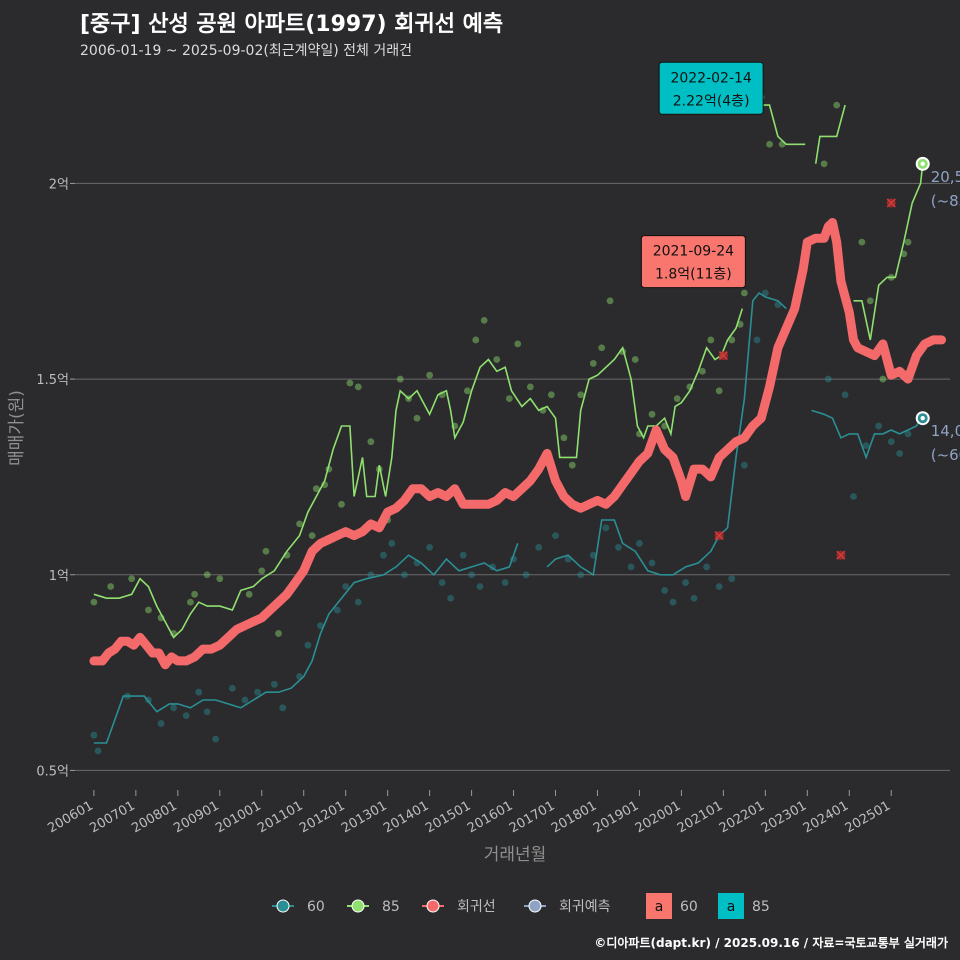 This screenshot has width=960, height=960. Describe the element at coordinates (515, 855) in the screenshot. I see `x-axis-label: 거래년월` at that location.